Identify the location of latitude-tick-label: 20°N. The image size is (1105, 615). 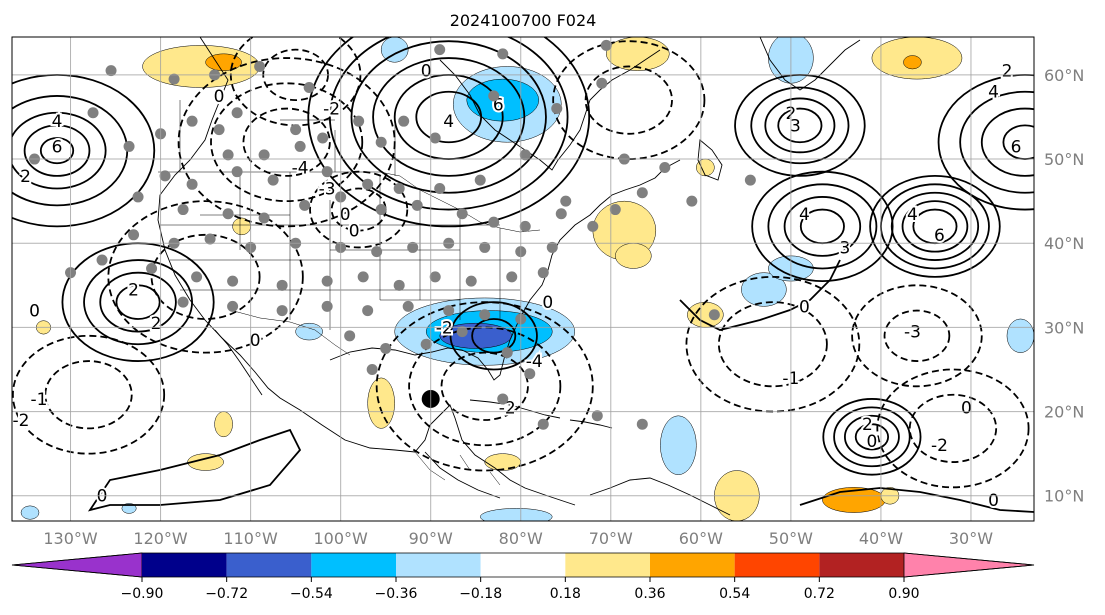
(1064, 412).